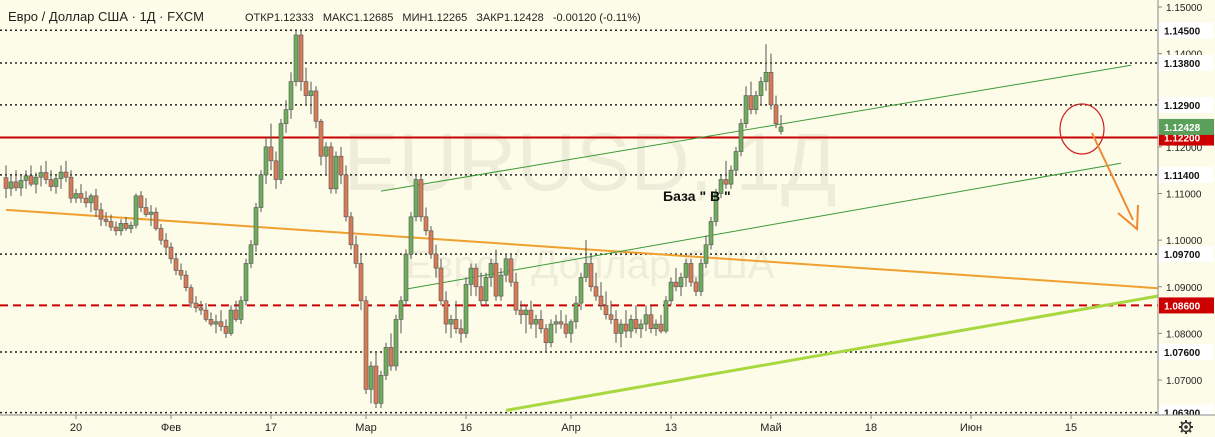 The width and height of the screenshot is (1215, 437). I want to click on last-price-badge-text: 1.12428, so click(1182, 128).